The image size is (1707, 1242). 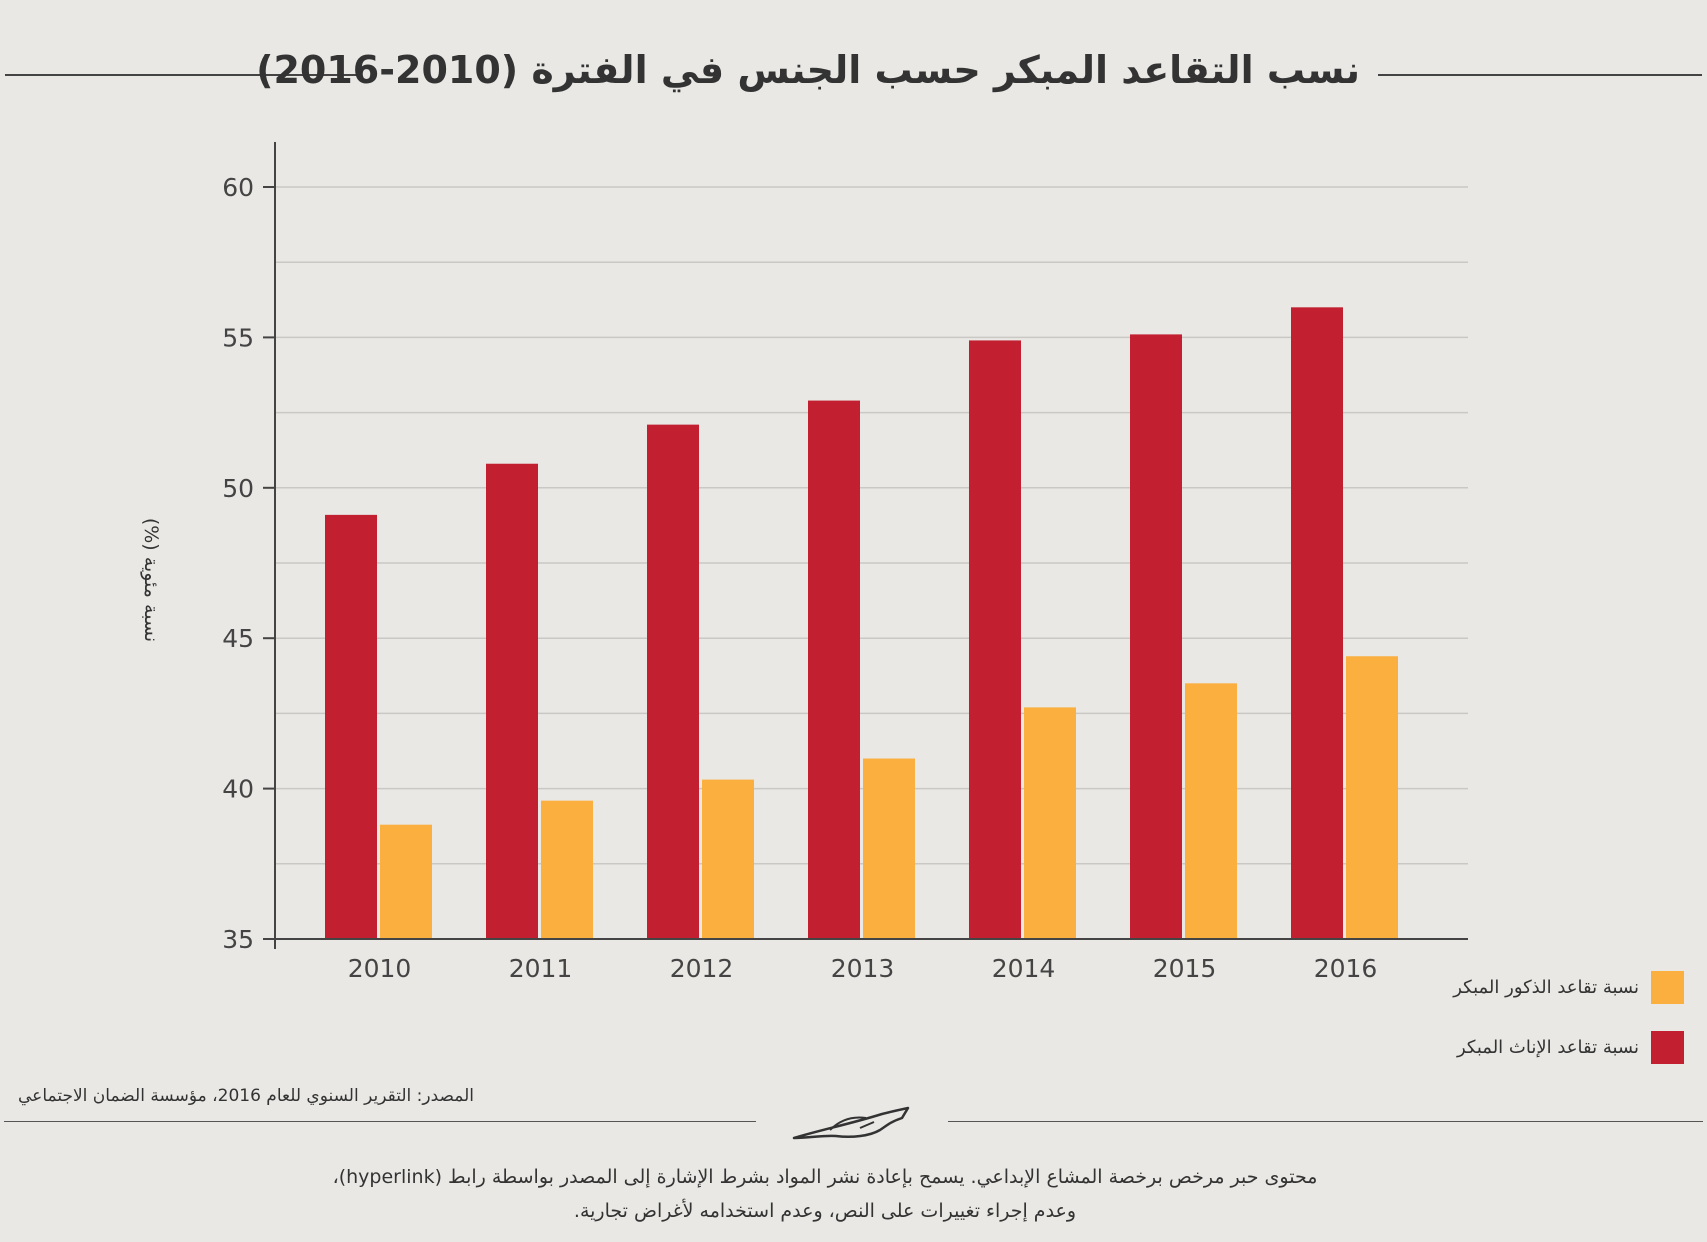 What do you see at coordinates (182, 75) in the screenshot?
I see `title-rule-left` at bounding box center [182, 75].